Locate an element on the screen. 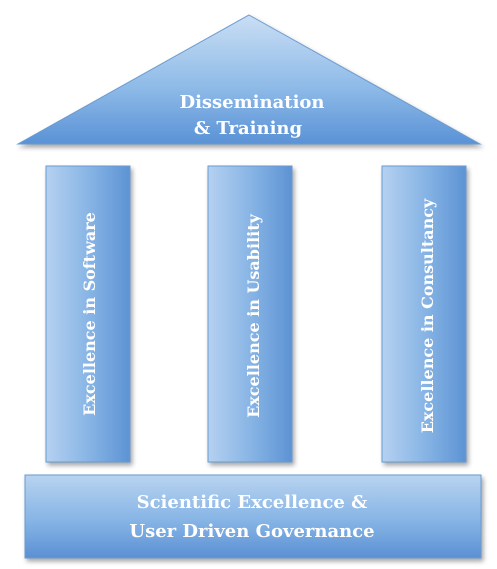 The height and width of the screenshot is (569, 497). roof-title-line2: & Training is located at coordinates (248, 128).